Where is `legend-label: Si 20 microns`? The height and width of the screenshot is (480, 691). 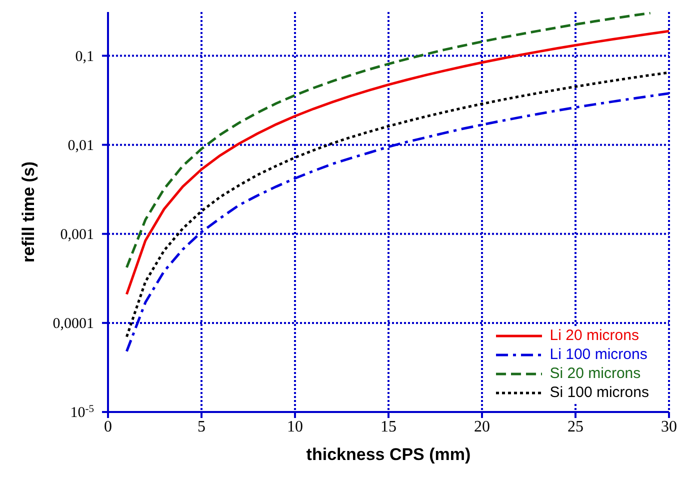 legend-label: Si 20 microns is located at coordinates (595, 373).